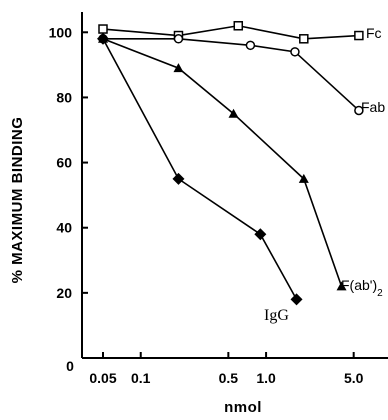  Describe the element at coordinates (276, 315) in the screenshot. I see `series-label-igg: IgG` at that location.